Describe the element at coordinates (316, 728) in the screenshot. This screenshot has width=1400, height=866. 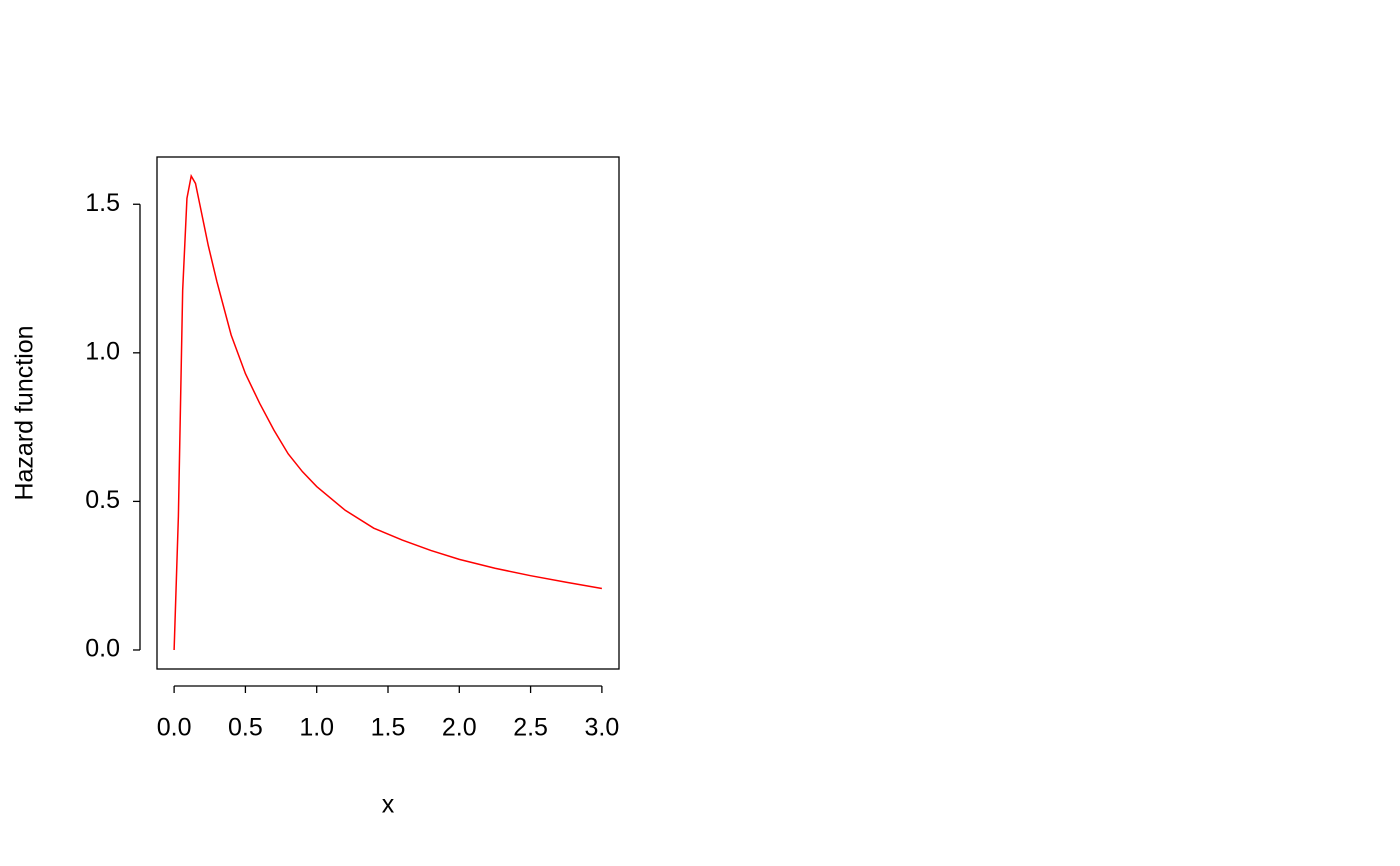
I see `x-tick-label: 1.0` at that location.